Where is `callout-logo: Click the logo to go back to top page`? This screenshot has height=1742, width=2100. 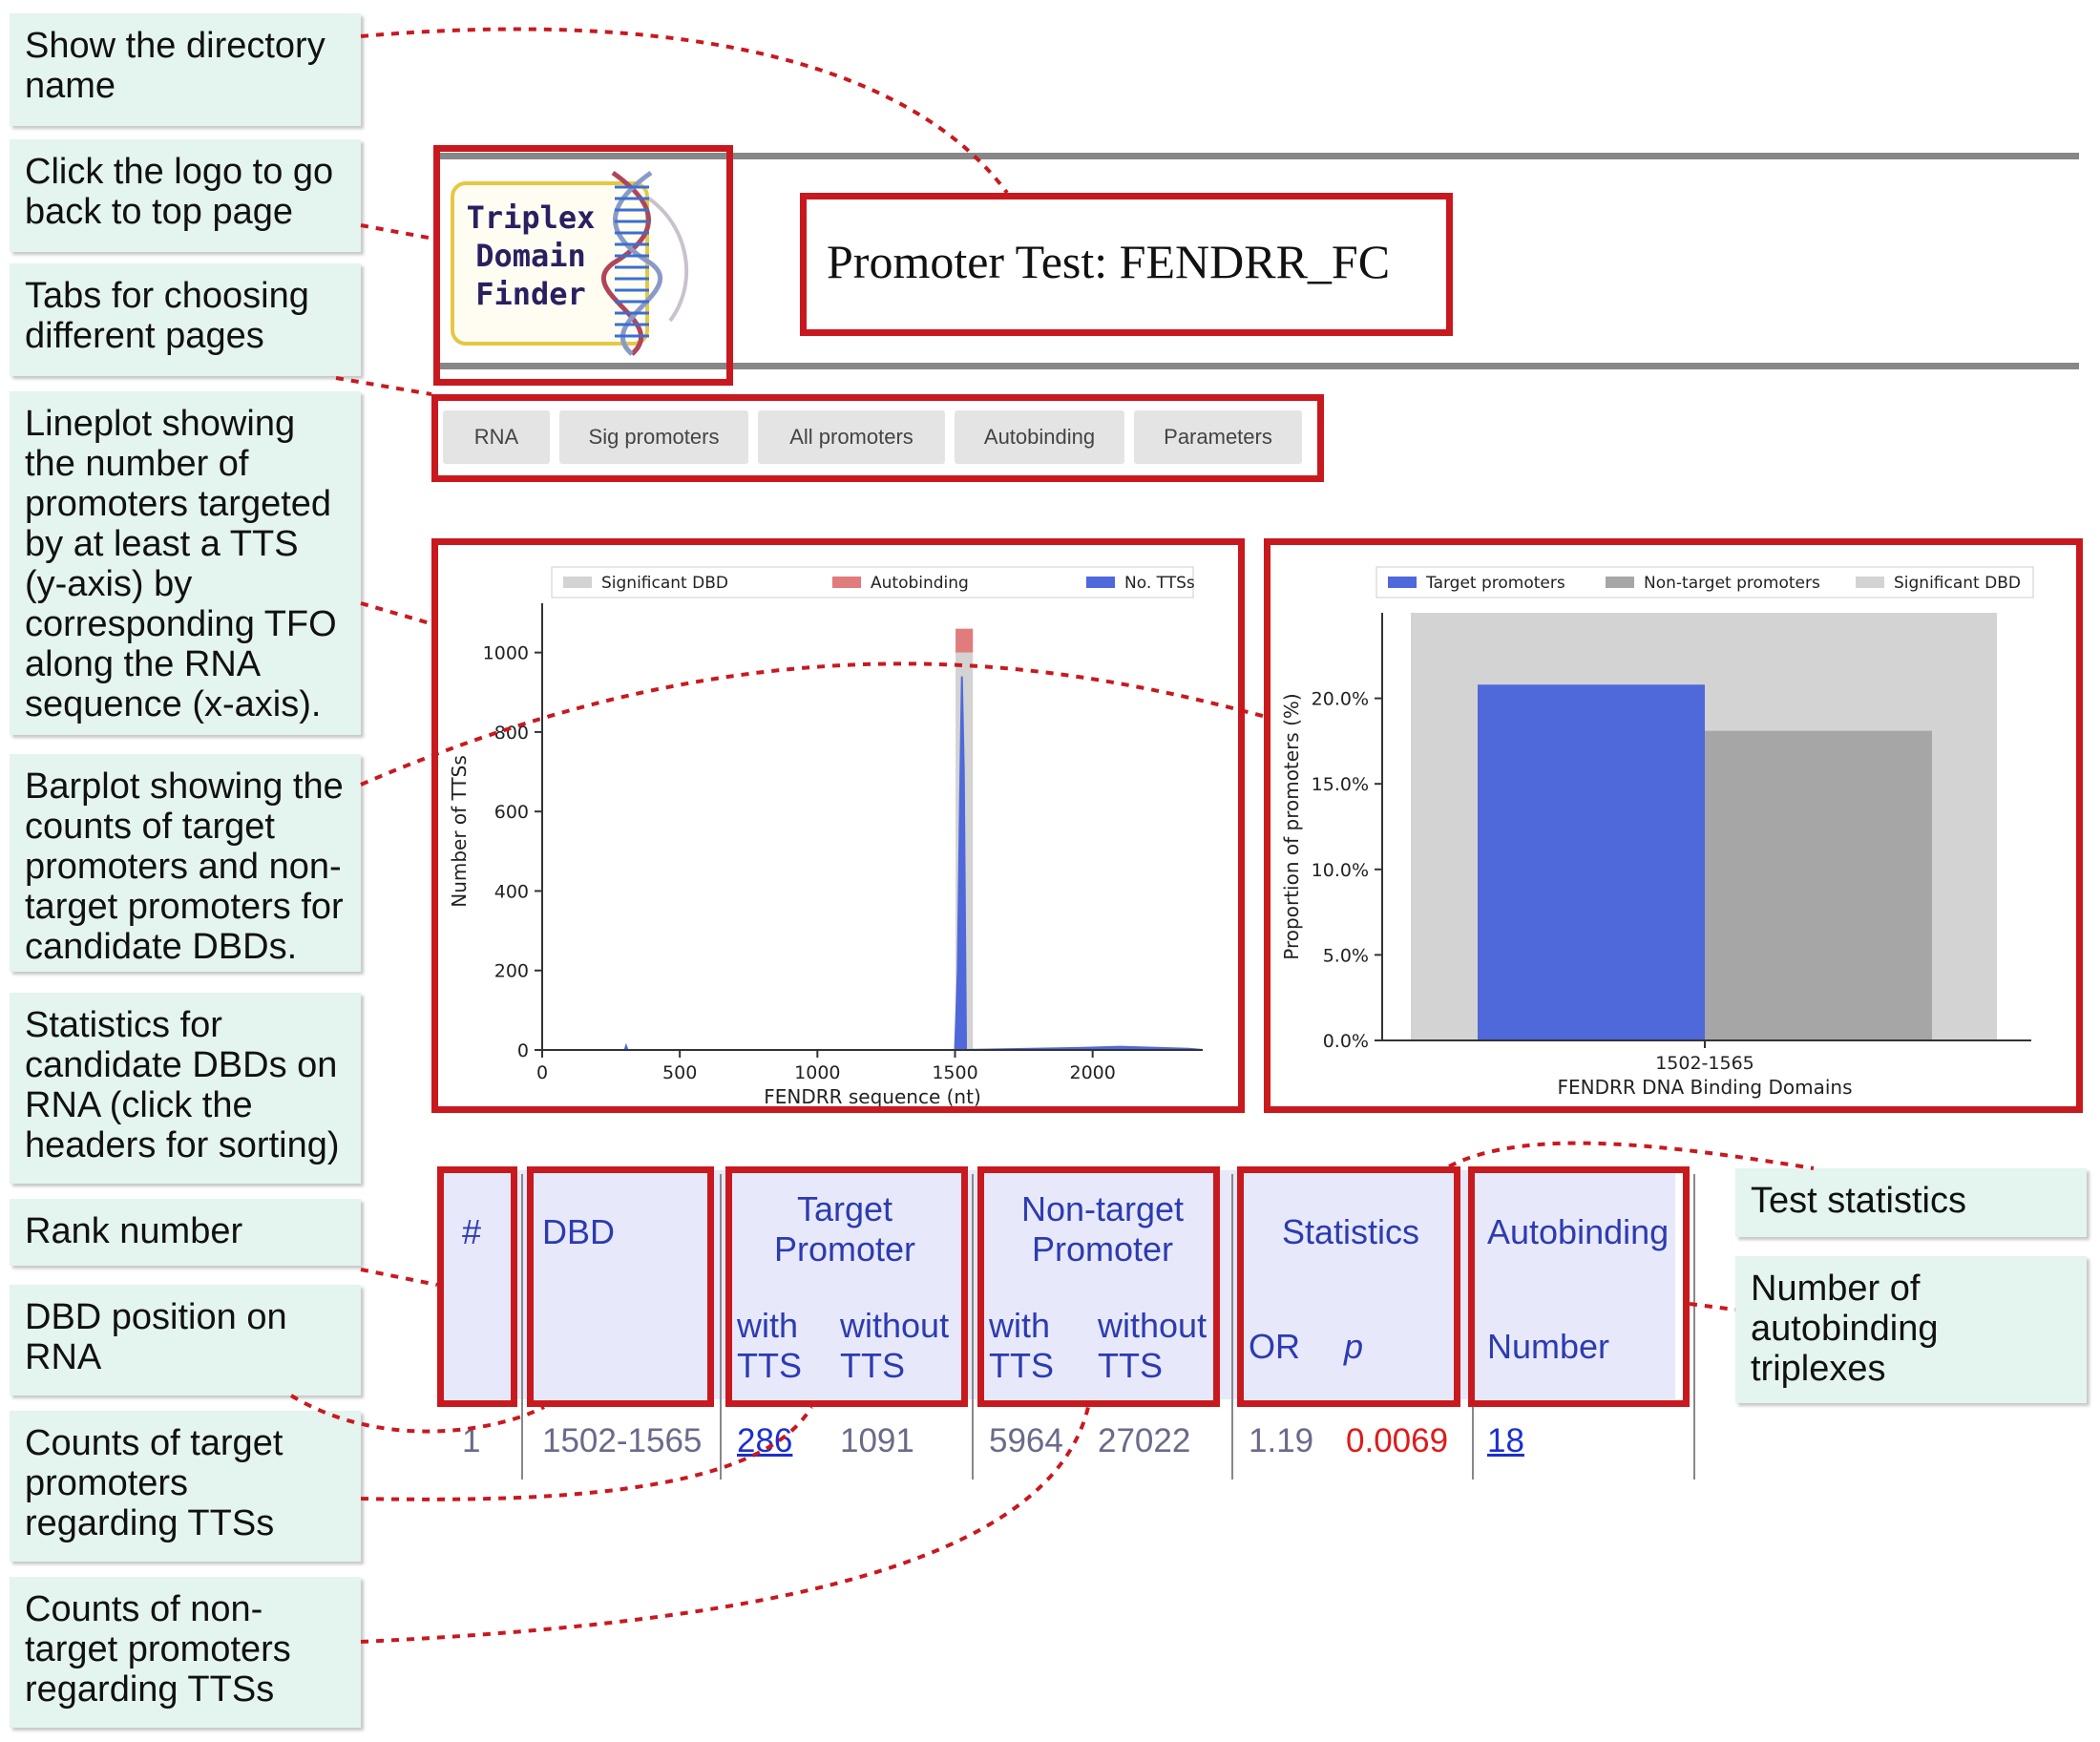 callout-logo: Click the logo to go back to top page is located at coordinates (186, 195).